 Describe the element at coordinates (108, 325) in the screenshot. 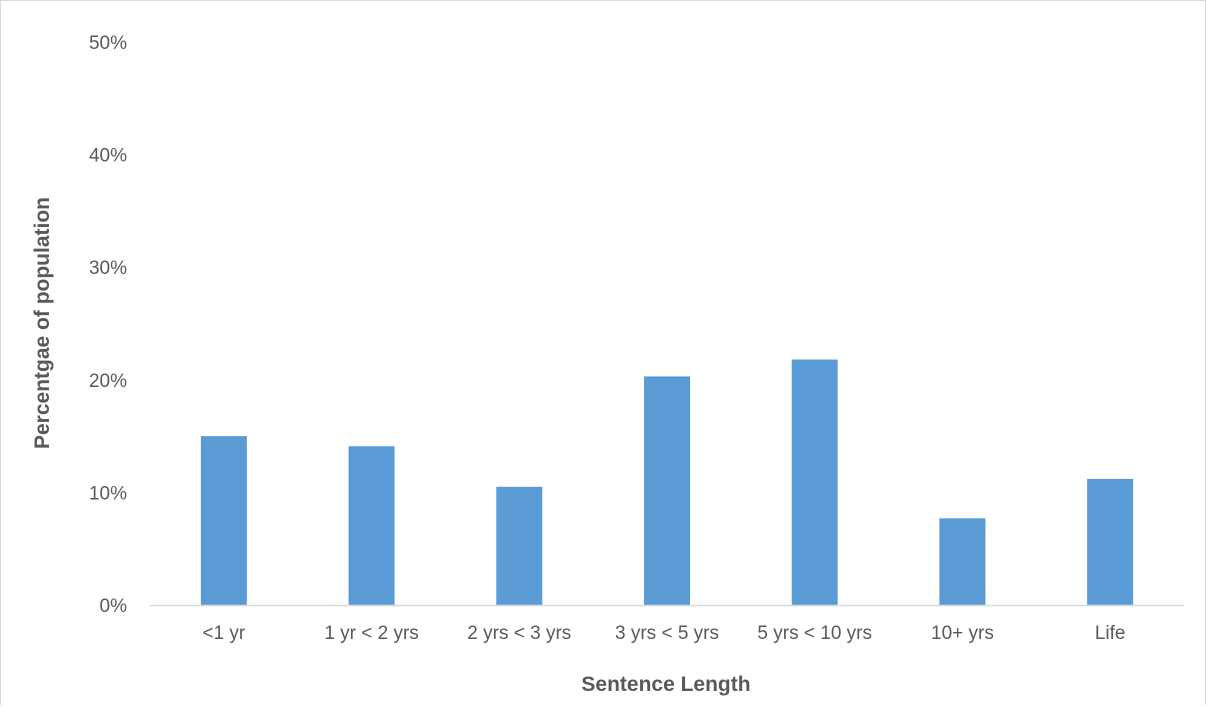

I see `y-axis-ticks: 0% 10% 20% 30% 40% 50%` at that location.